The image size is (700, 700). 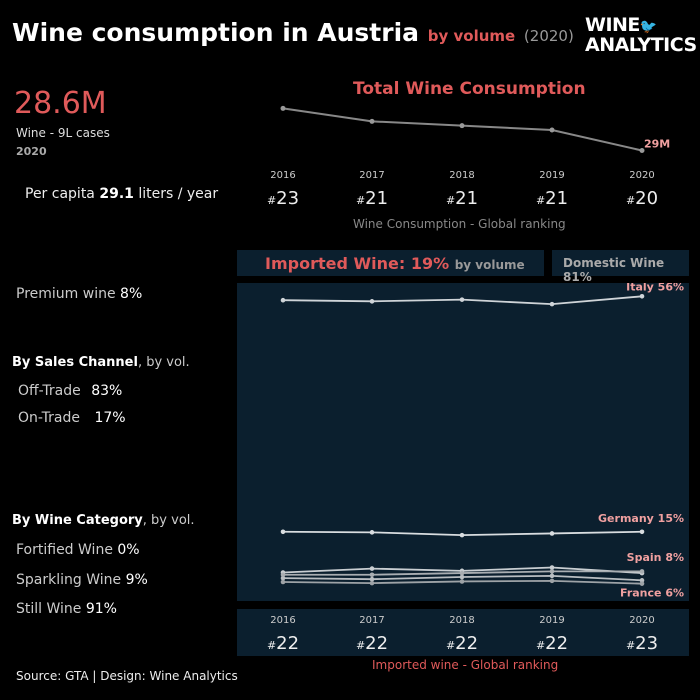 I want to click on premium-wine-stat: Premium wine 8%, so click(x=79, y=294).